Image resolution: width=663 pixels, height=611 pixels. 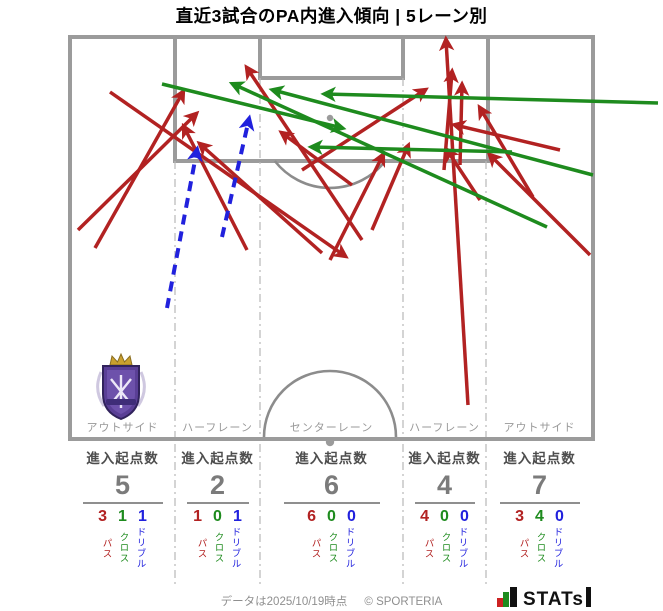 I want to click on lane-label-outside-left: アウトサイド, so click(x=122, y=428).